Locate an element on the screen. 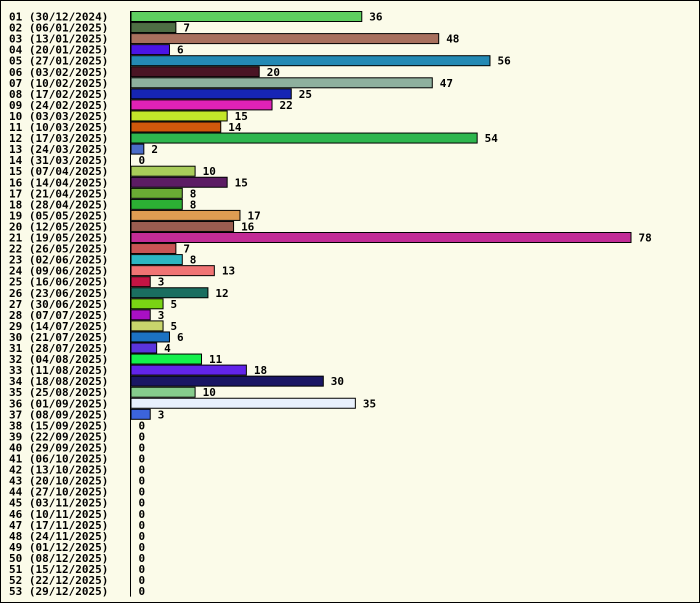  category-label: 20 (12/05/2025) is located at coordinates (58, 226).